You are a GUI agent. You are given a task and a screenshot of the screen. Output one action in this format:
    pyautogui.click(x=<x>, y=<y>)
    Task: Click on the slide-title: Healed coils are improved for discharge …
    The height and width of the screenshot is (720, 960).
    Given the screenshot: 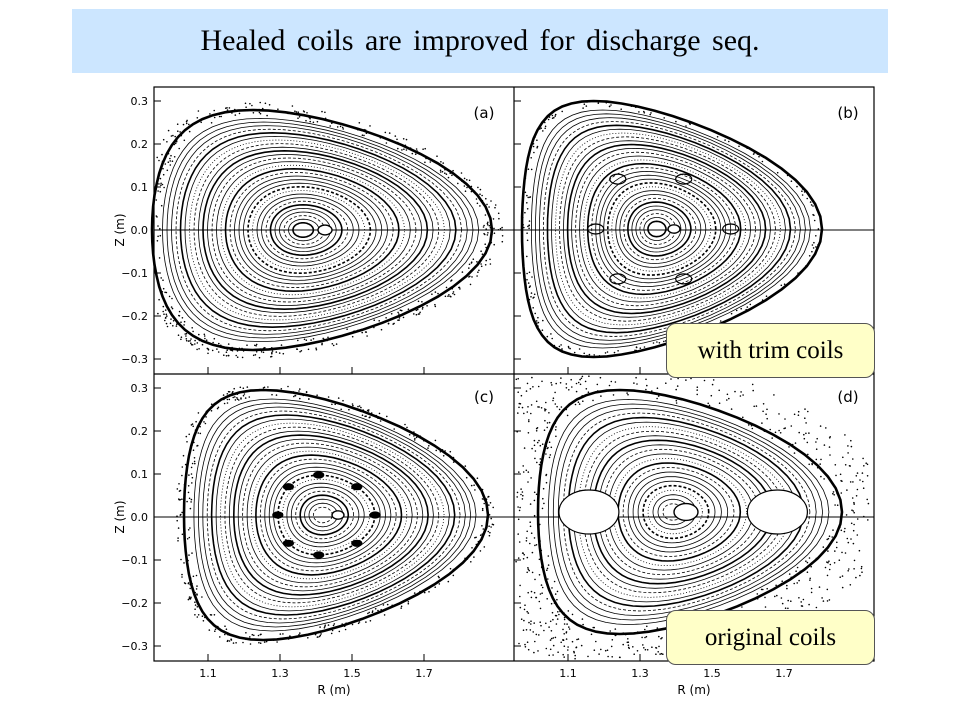 What is the action you would take?
    pyautogui.click(x=480, y=40)
    